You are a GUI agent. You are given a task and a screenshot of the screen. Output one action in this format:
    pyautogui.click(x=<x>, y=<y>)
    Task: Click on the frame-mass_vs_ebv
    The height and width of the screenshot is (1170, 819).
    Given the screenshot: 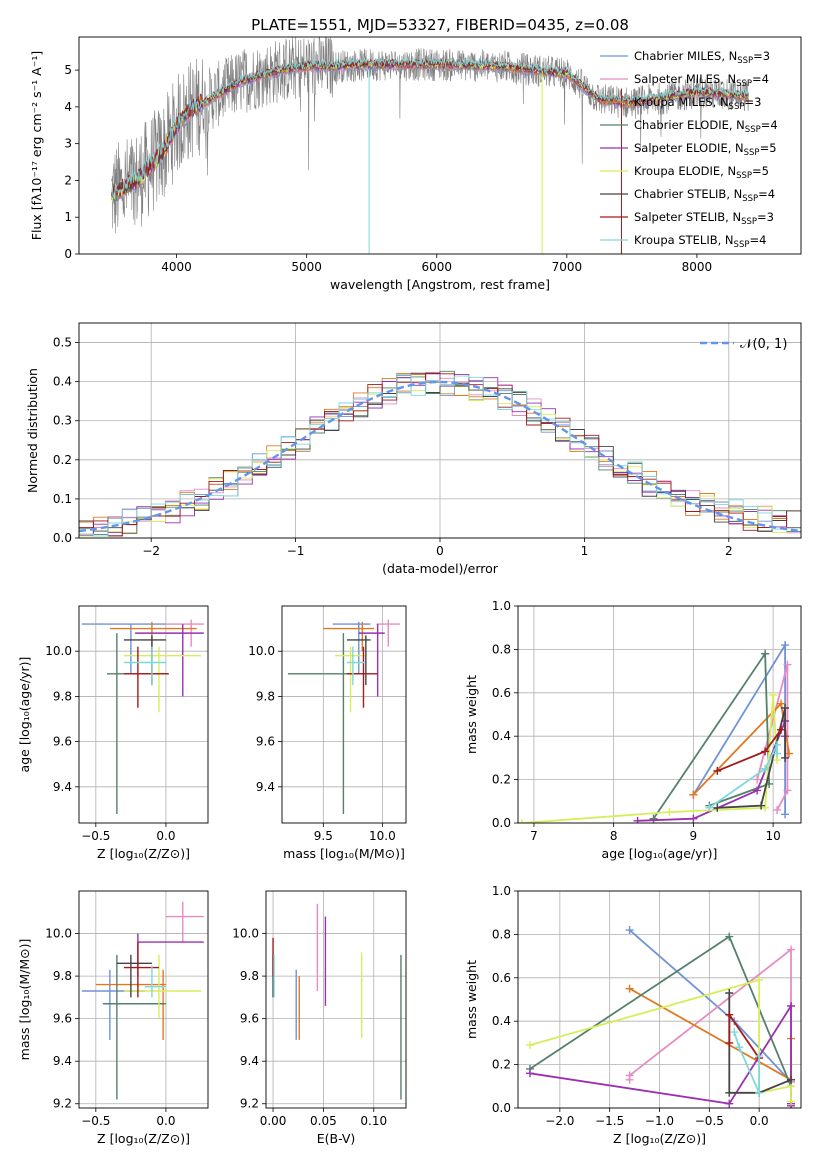 What is the action you would take?
    pyautogui.click(x=336, y=999)
    